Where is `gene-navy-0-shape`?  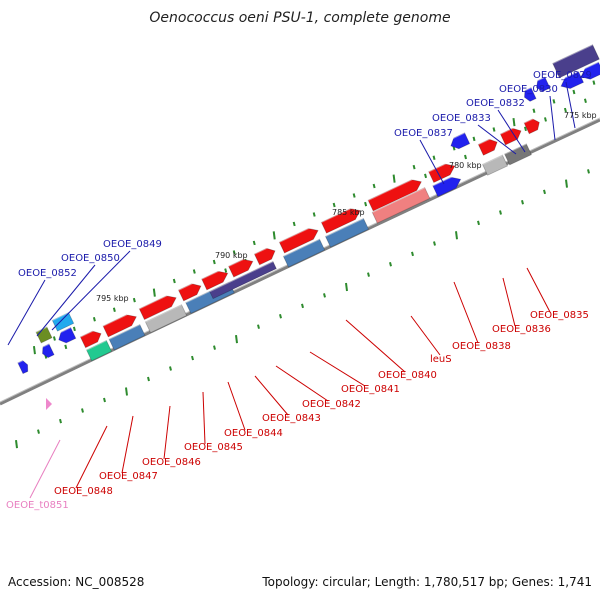 gene-navy-0-shape is located at coordinates (243, 280).